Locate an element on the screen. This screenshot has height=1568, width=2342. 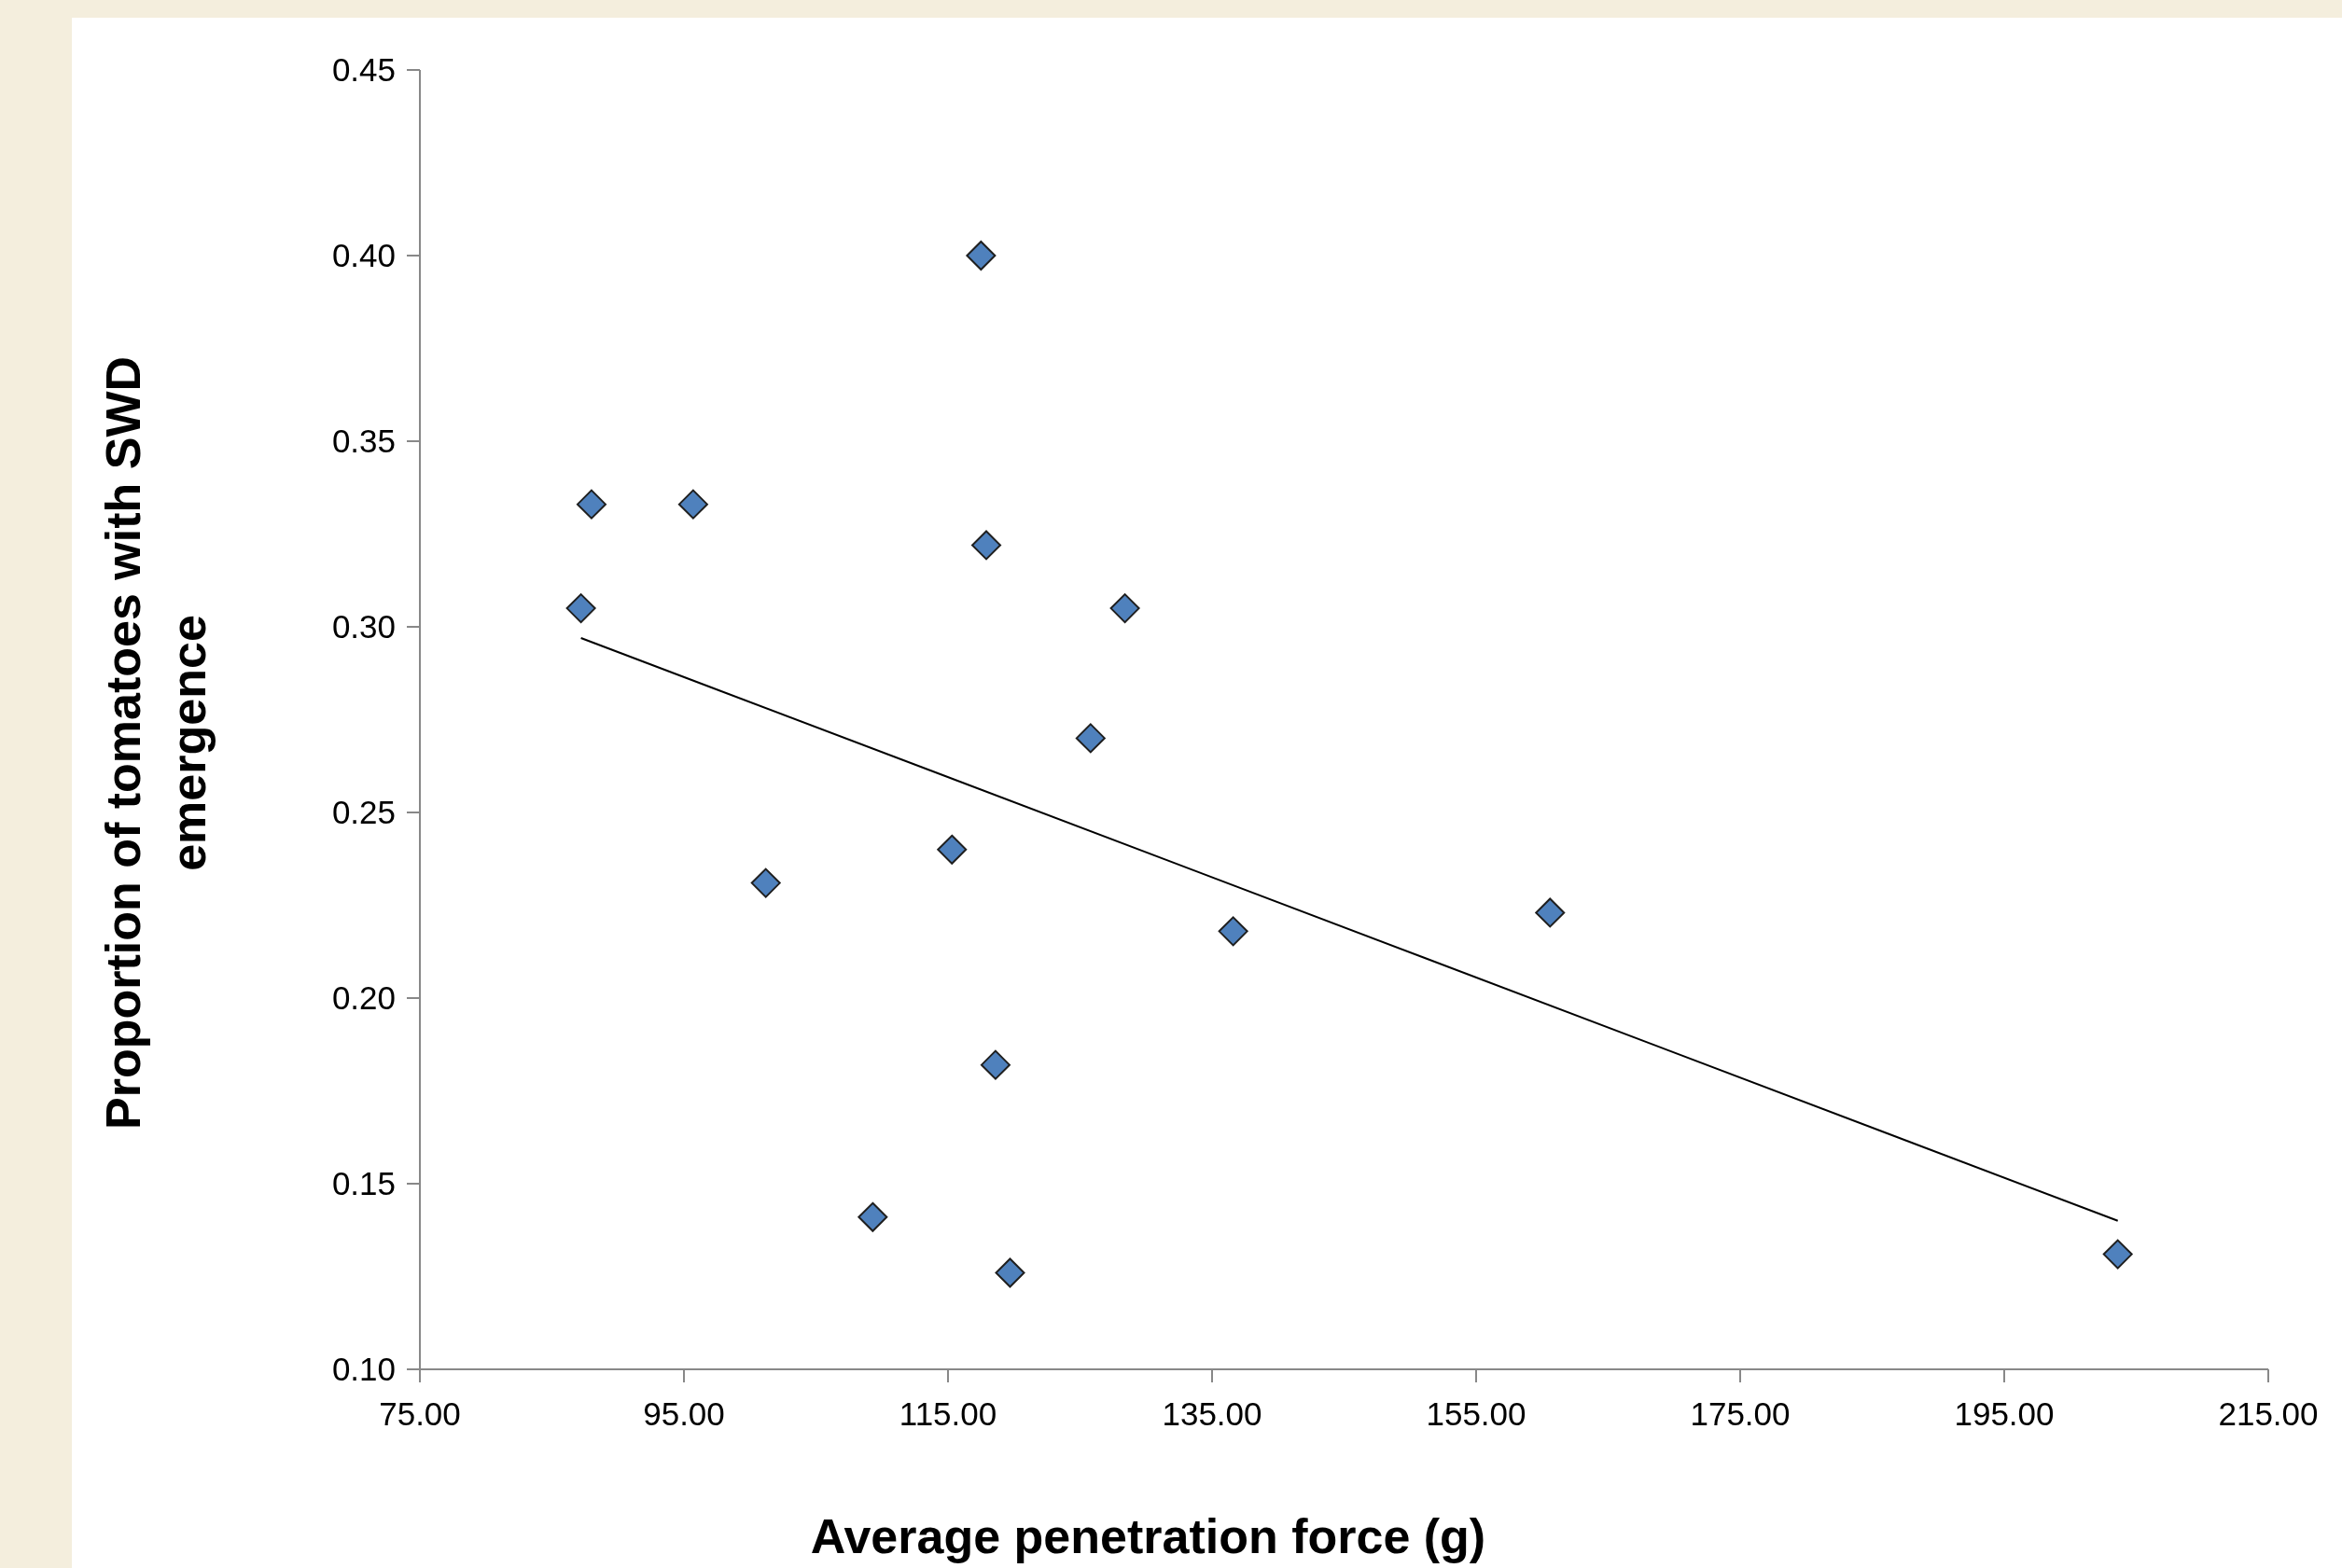
x-tick-label: 75.00 is located at coordinates (420, 1413).